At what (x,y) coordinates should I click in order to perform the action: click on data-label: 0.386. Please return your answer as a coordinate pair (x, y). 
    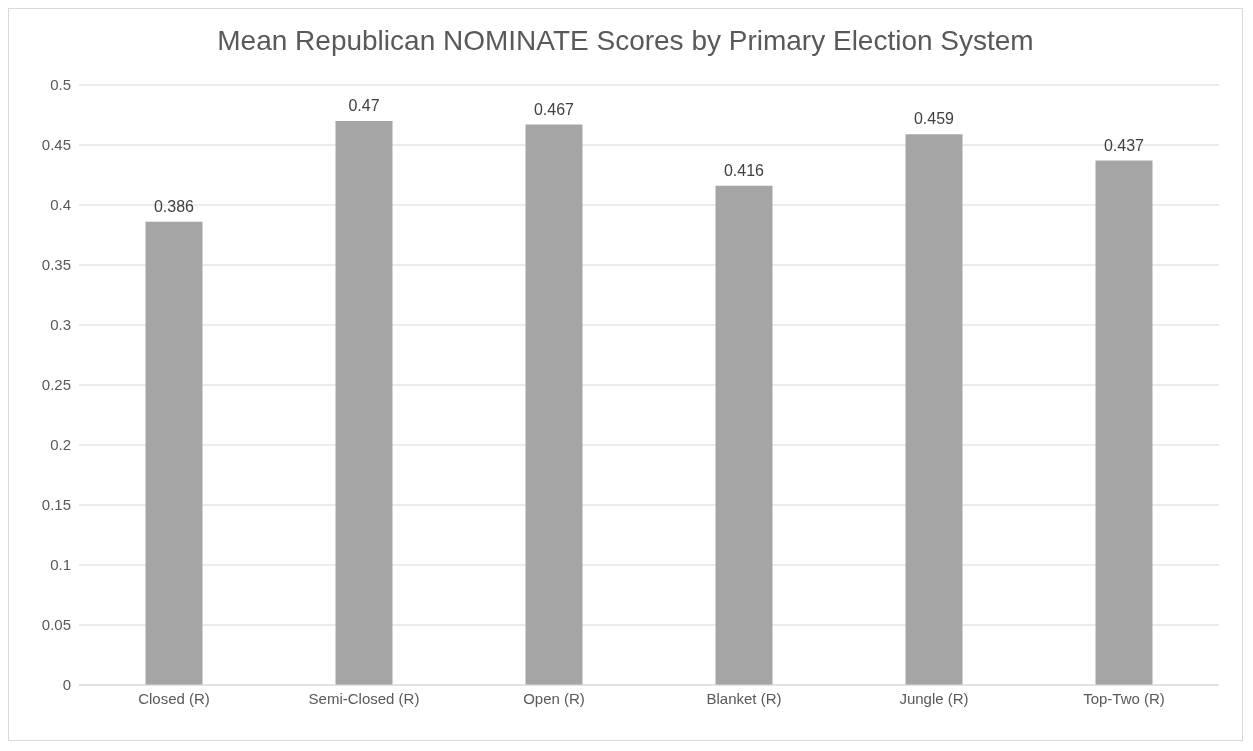
    Looking at the image, I should click on (174, 206).